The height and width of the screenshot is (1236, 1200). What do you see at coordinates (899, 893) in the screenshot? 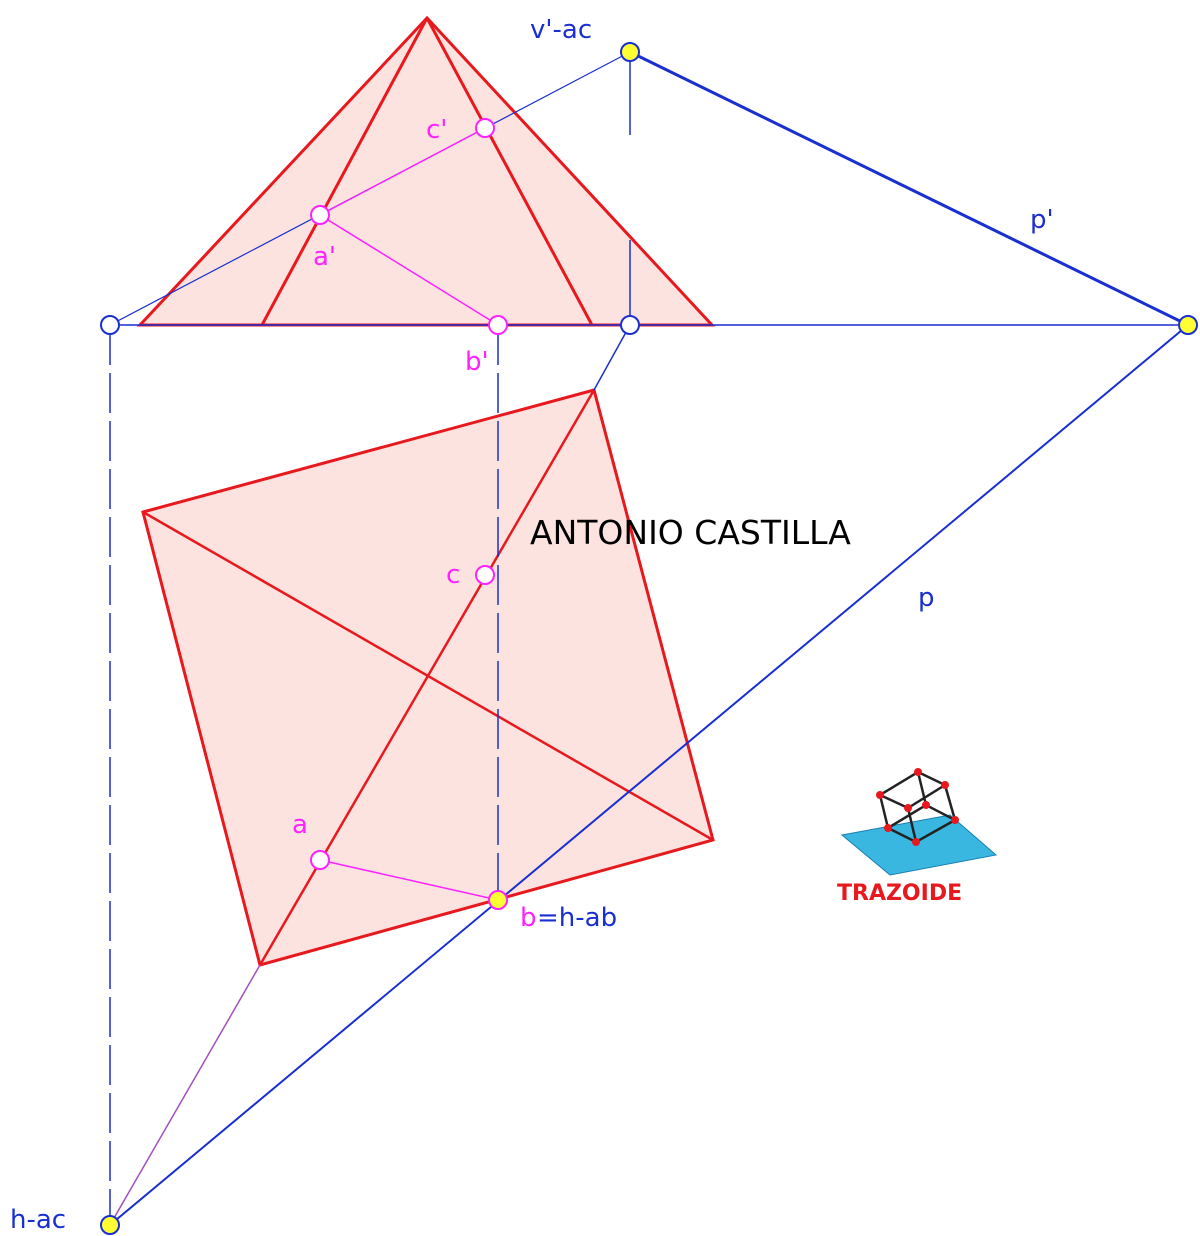
I see `logo-text: TRAZOIDE` at bounding box center [899, 893].